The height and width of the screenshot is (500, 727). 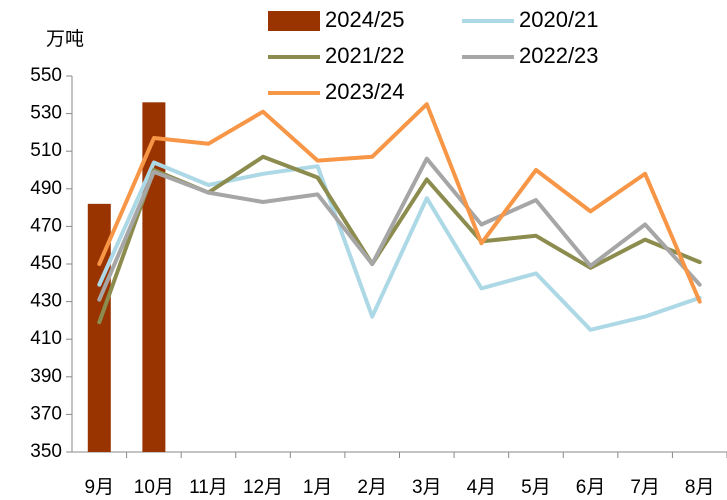 What do you see at coordinates (263, 487) in the screenshot?
I see `x-tick-label: 12月` at bounding box center [263, 487].